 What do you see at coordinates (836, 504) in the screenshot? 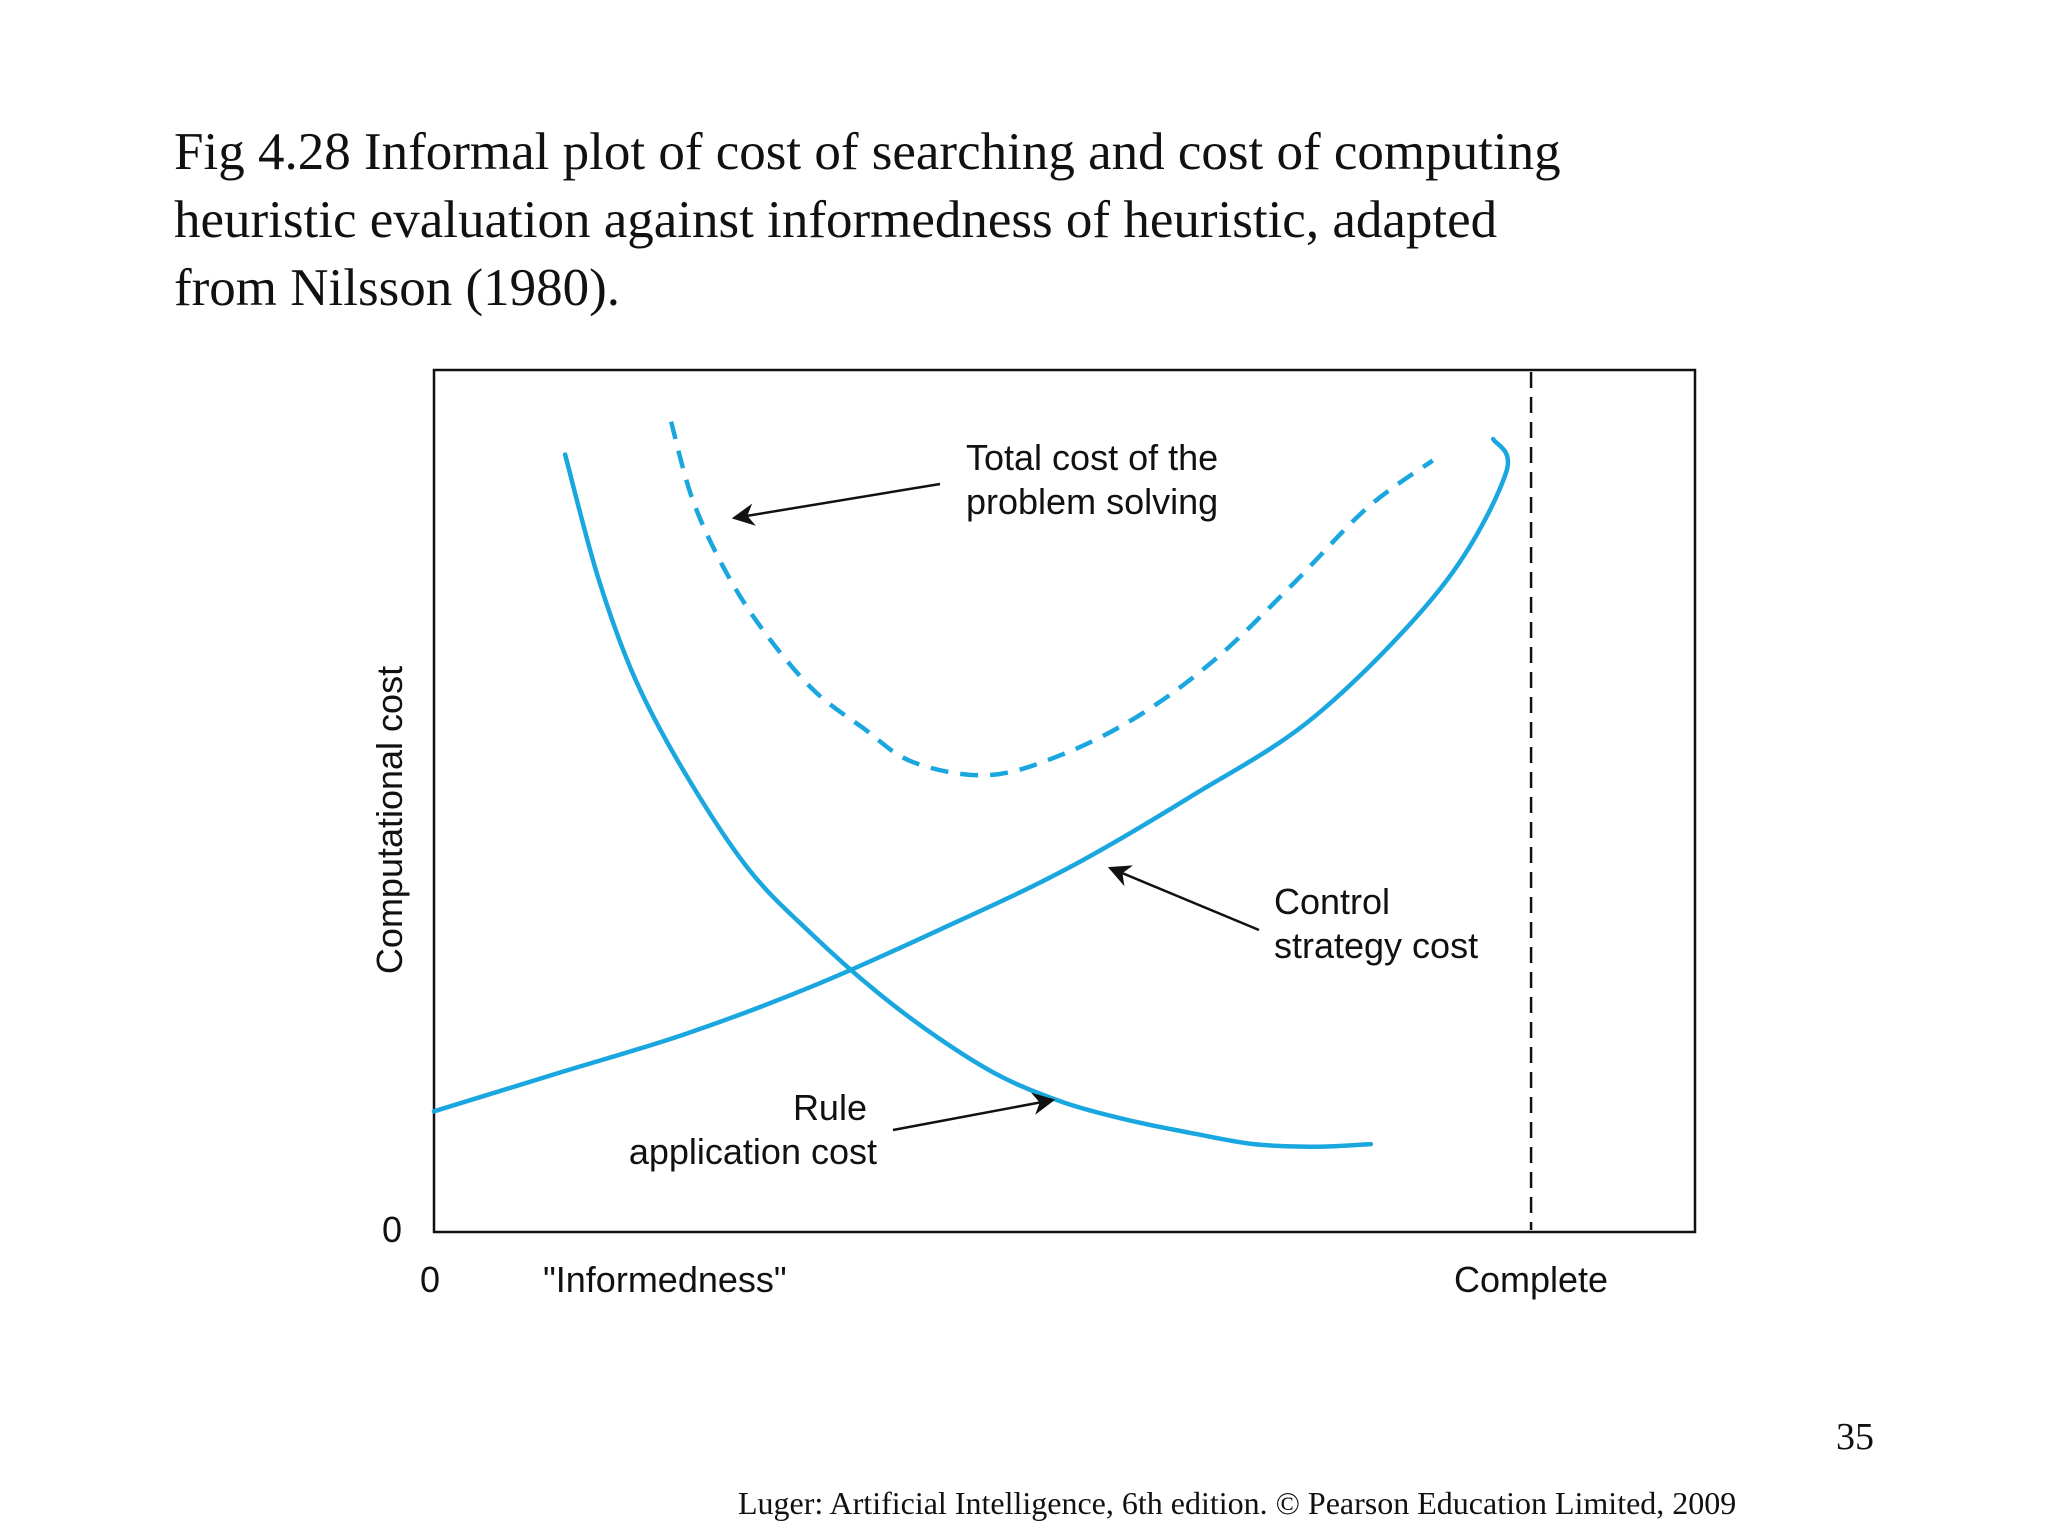
I see `total-cost-arrow` at bounding box center [836, 504].